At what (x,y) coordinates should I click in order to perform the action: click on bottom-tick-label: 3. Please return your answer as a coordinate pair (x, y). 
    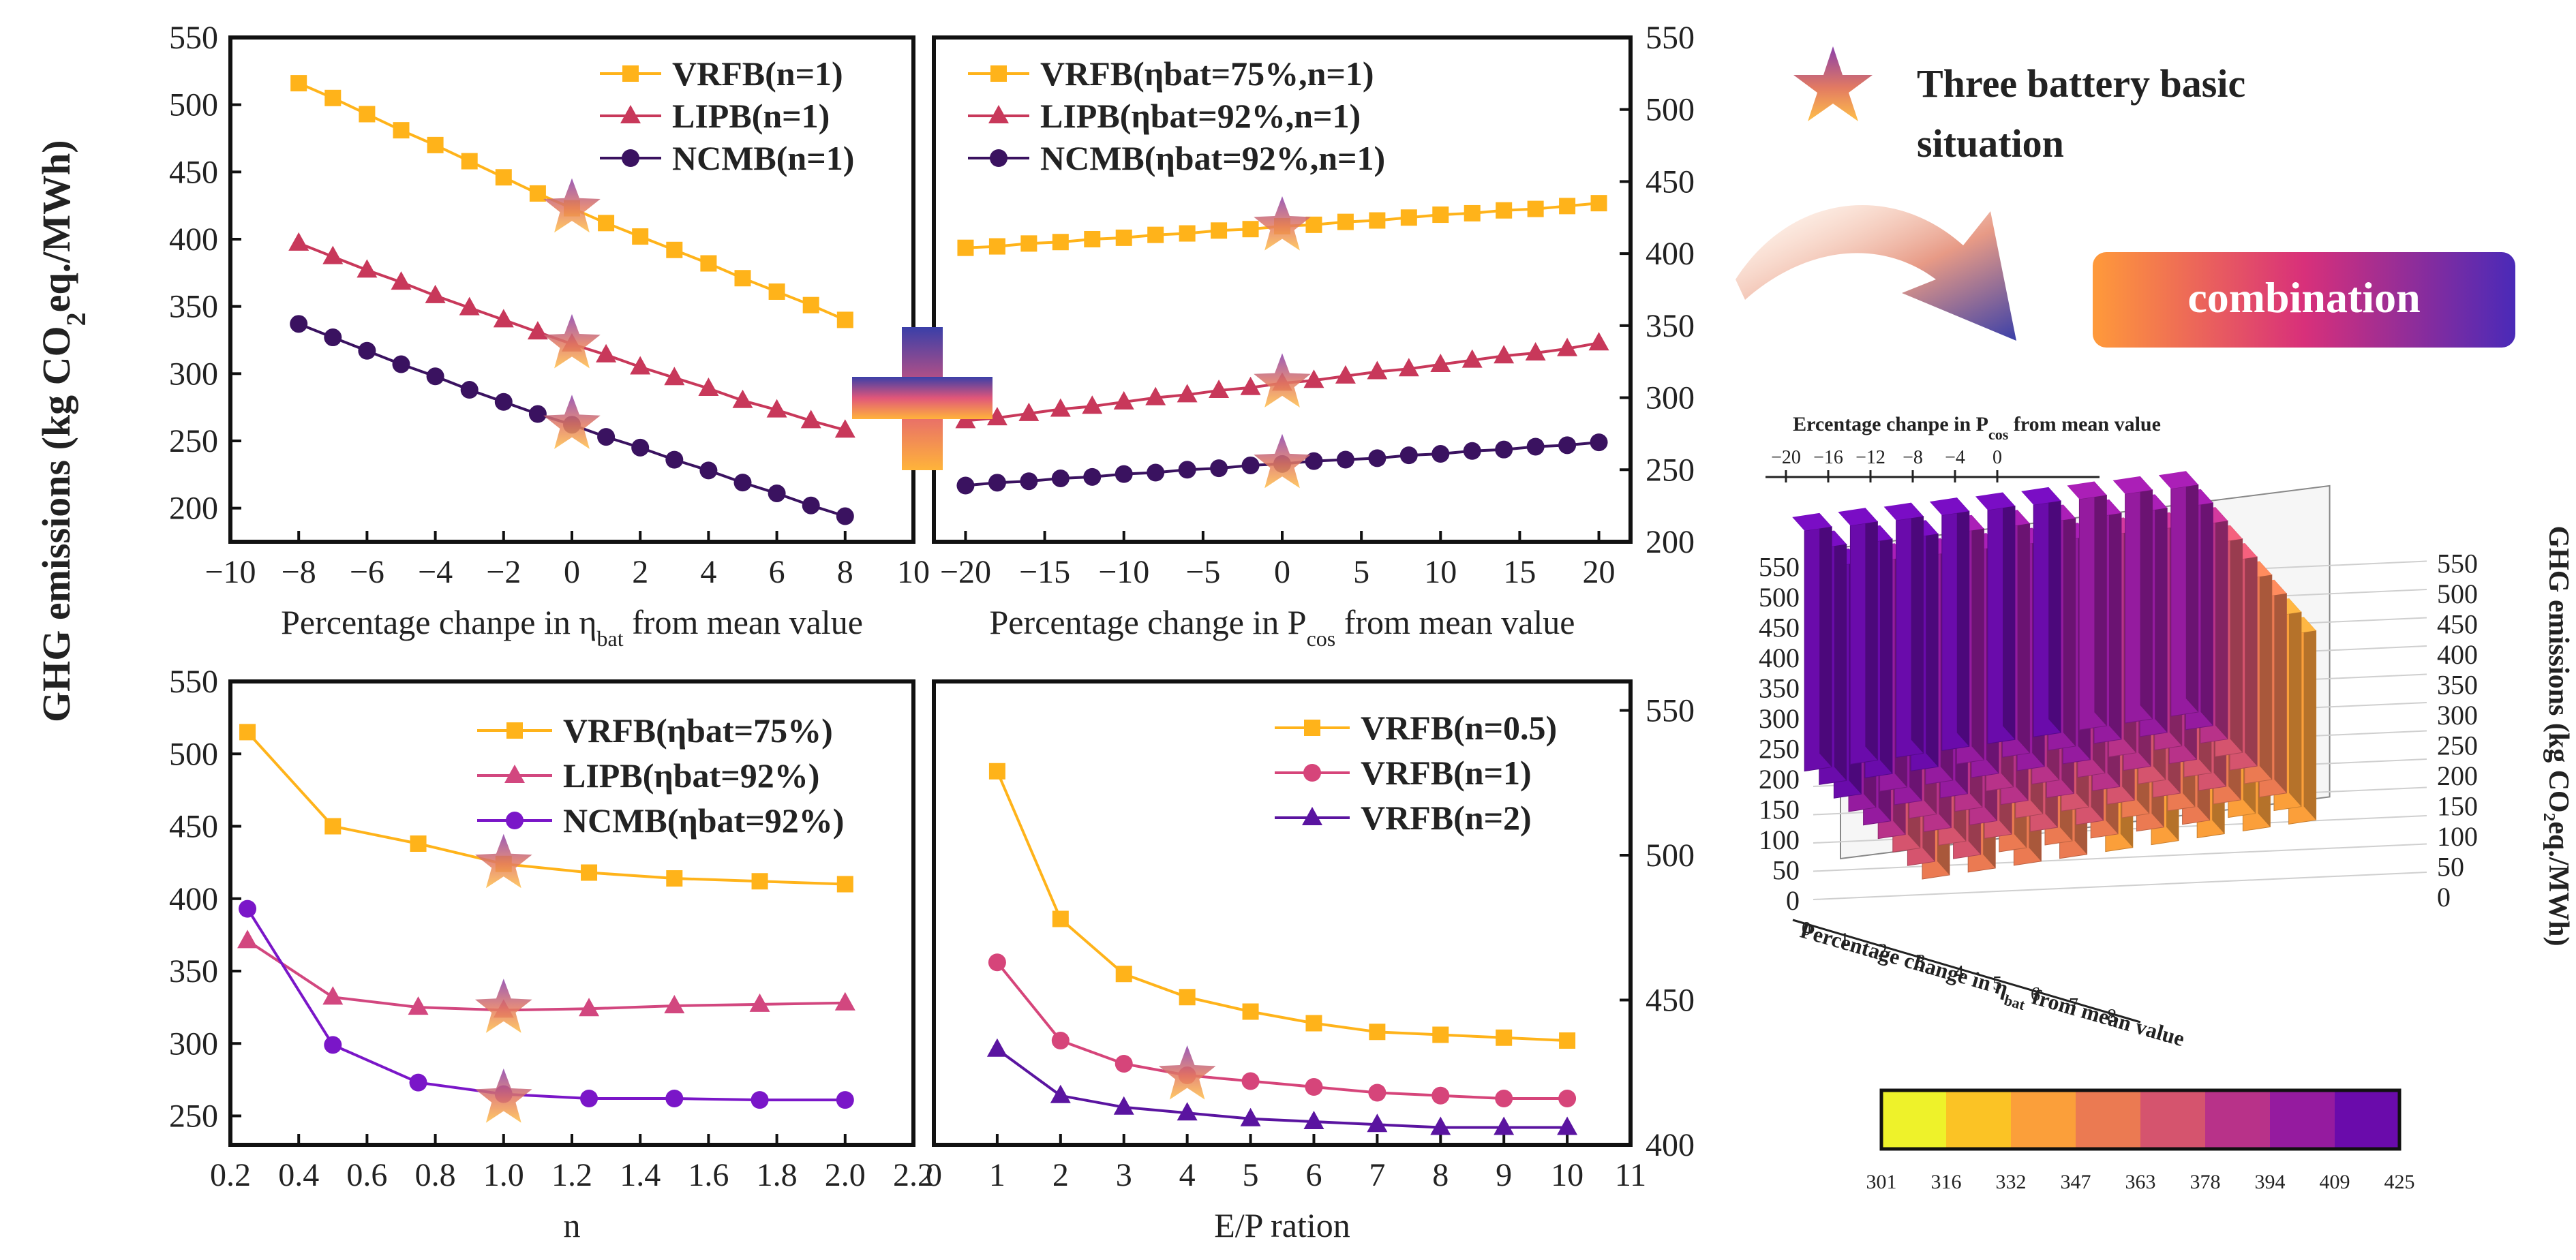
    Looking at the image, I should click on (1921, 961).